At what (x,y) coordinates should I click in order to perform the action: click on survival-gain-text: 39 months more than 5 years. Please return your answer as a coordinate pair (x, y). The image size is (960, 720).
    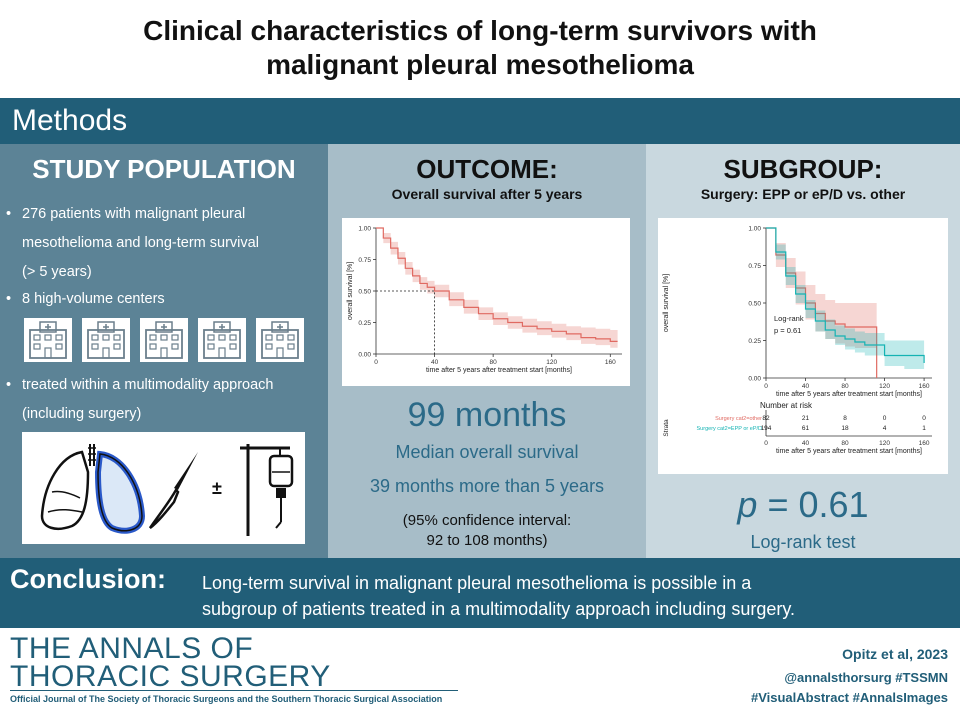
    Looking at the image, I should click on (487, 486).